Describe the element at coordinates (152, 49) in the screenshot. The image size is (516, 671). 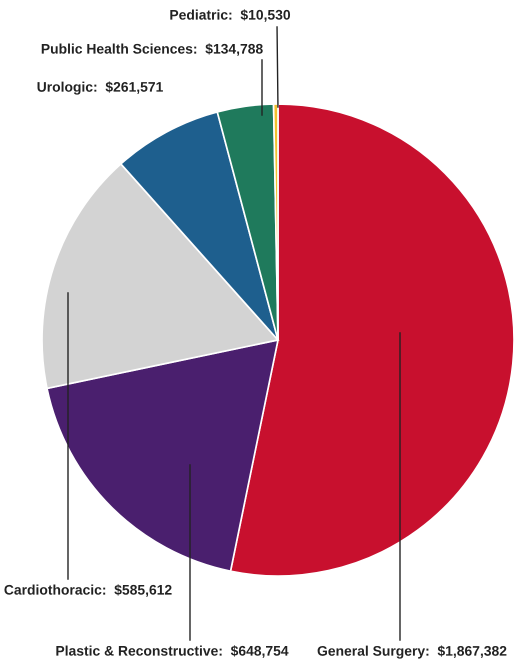
I see `slice-label: Public Health Sciences: $134,788` at that location.